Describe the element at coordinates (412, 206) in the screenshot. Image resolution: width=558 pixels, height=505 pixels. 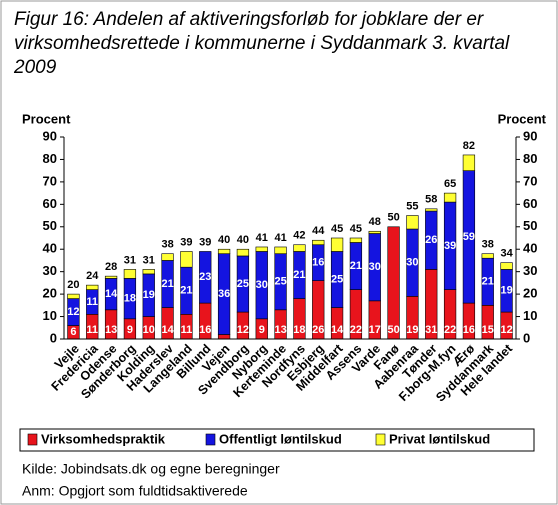
I see `total-label: 55` at that location.